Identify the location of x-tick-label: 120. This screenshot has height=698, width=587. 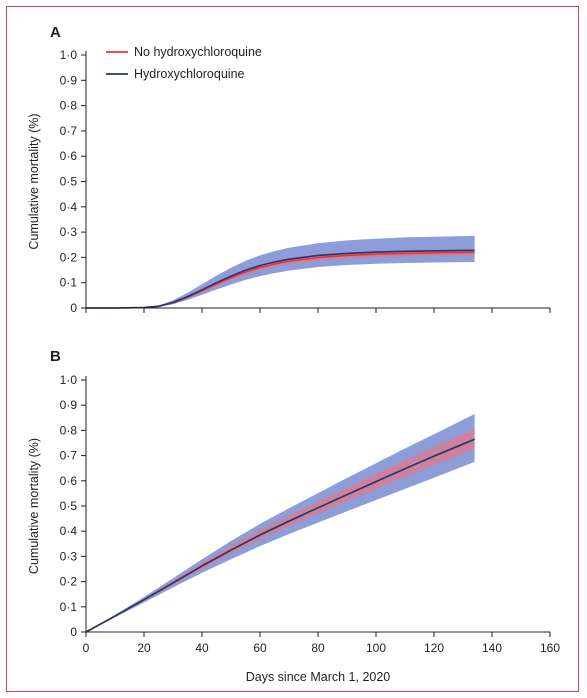
(434, 648).